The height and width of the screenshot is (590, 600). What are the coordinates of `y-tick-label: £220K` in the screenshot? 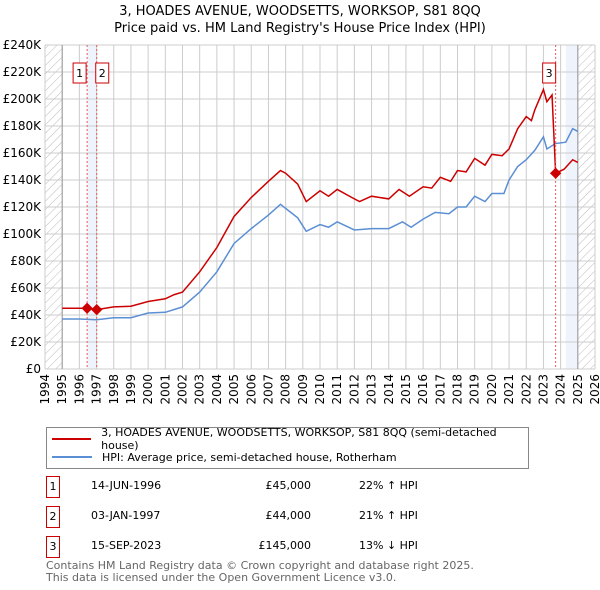 It's located at (23, 72).